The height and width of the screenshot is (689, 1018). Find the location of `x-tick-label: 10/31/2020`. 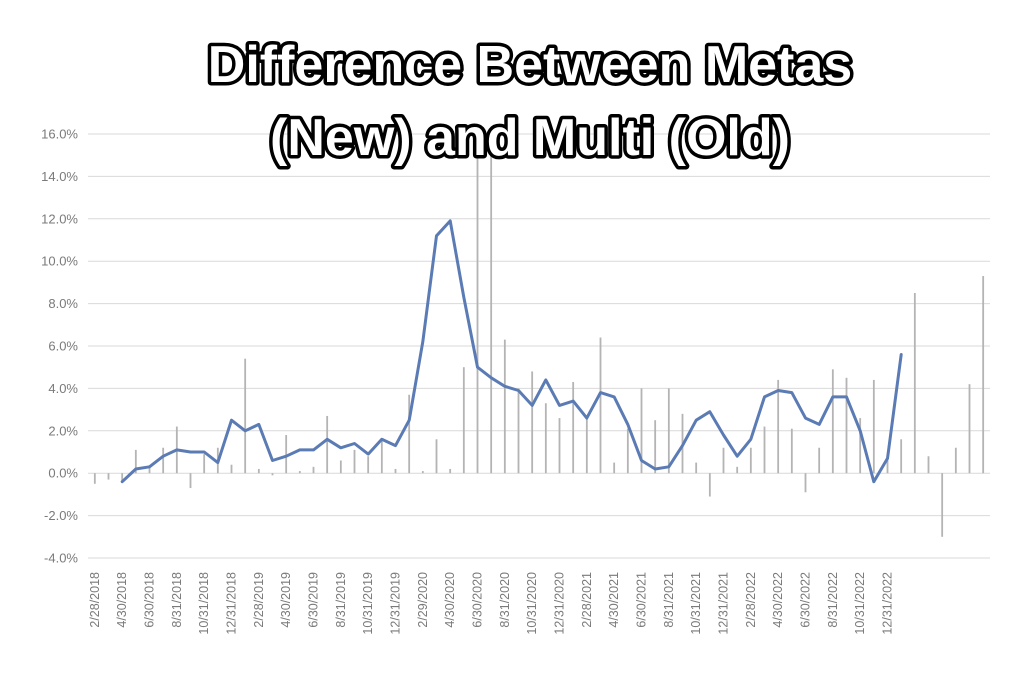

x-tick-label: 10/31/2020 is located at coordinates (532, 603).